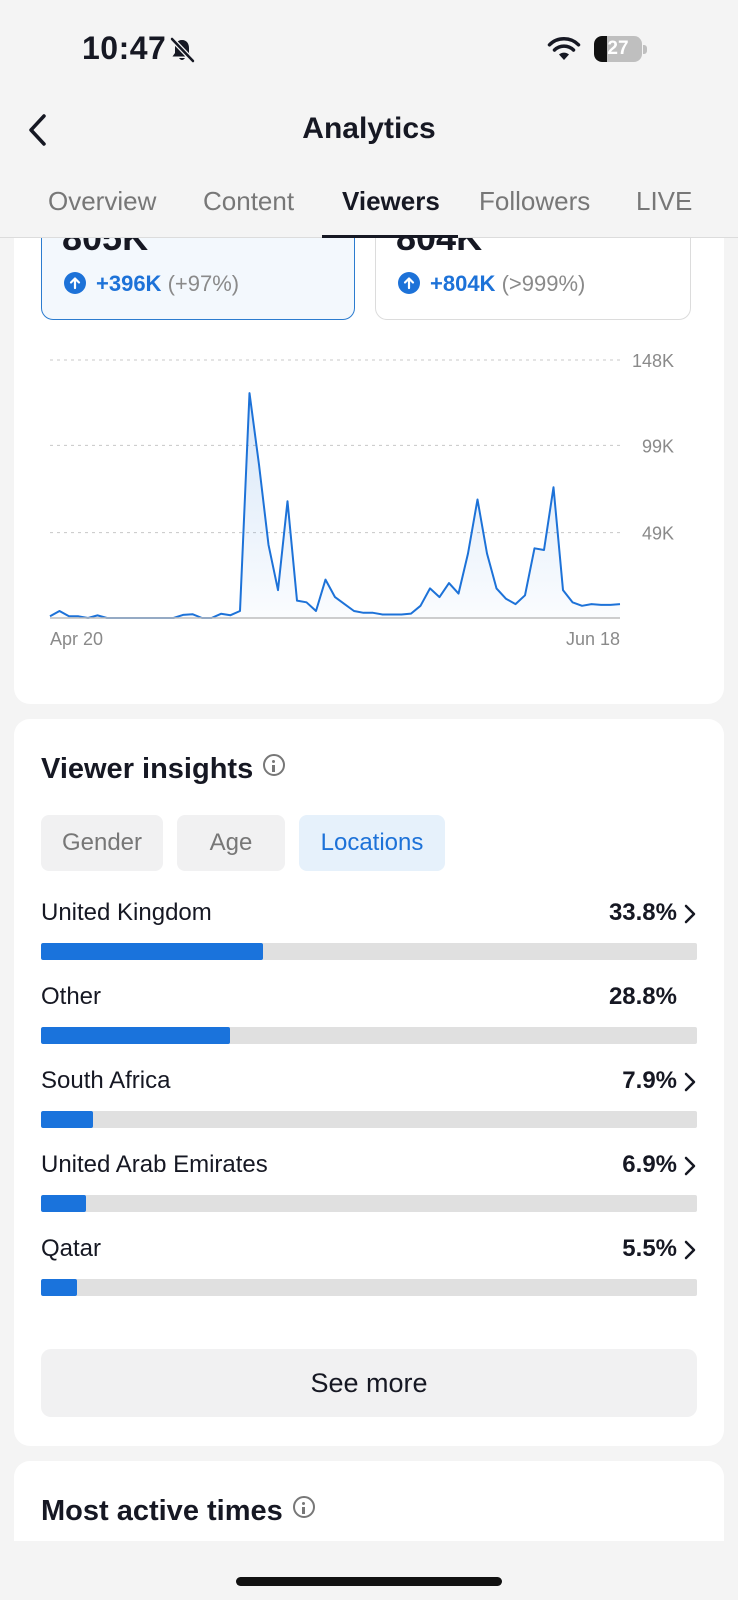 The image size is (738, 1600). I want to click on tab-live: LIVE, so click(664, 201).